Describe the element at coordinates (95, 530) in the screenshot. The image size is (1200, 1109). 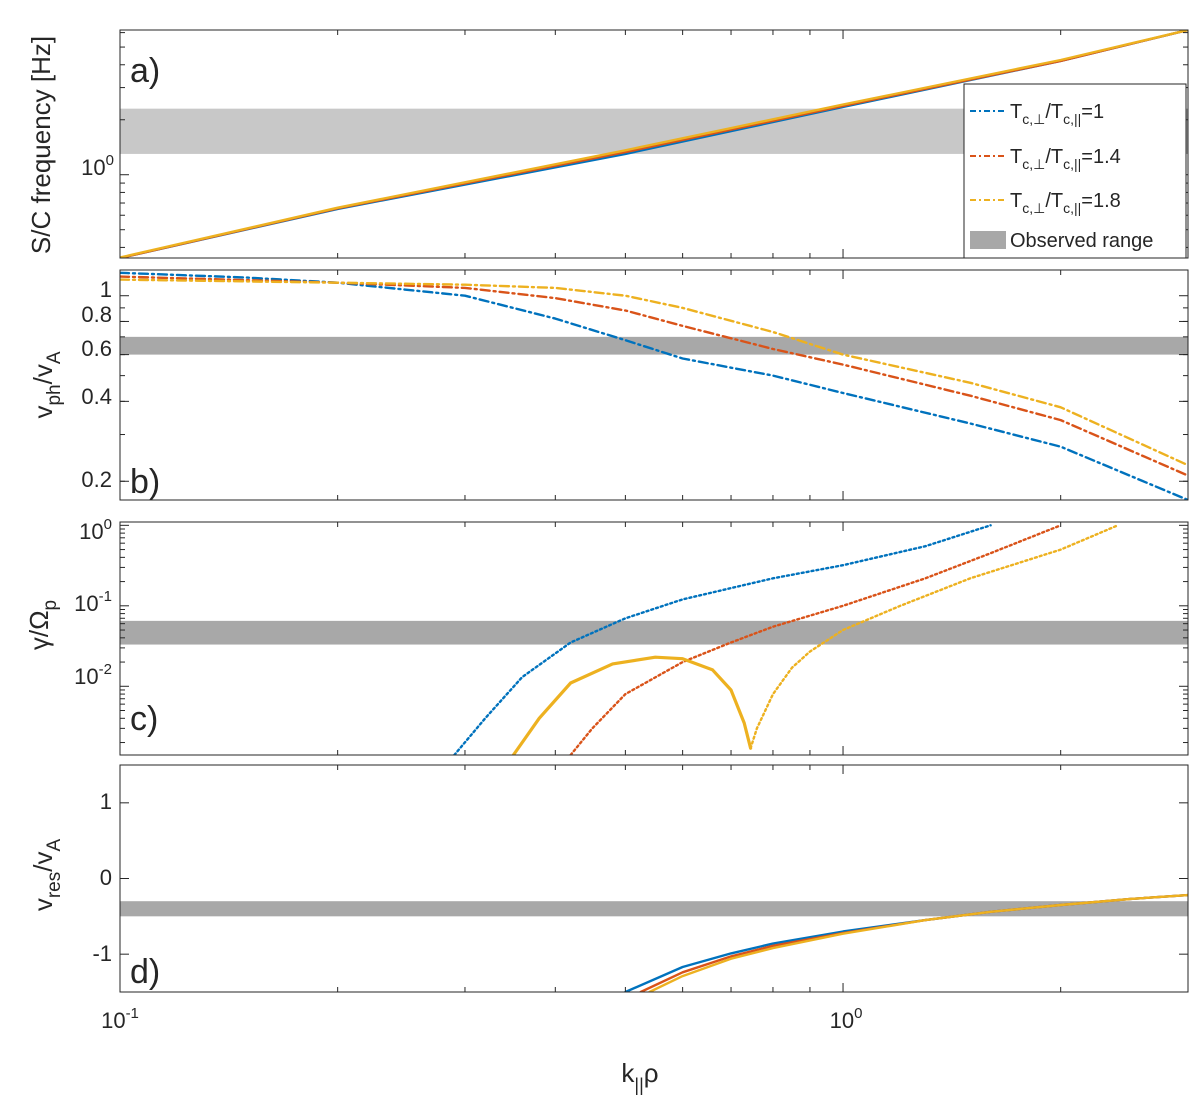
I see `c-y-tick-label-1: 10⁰` at that location.